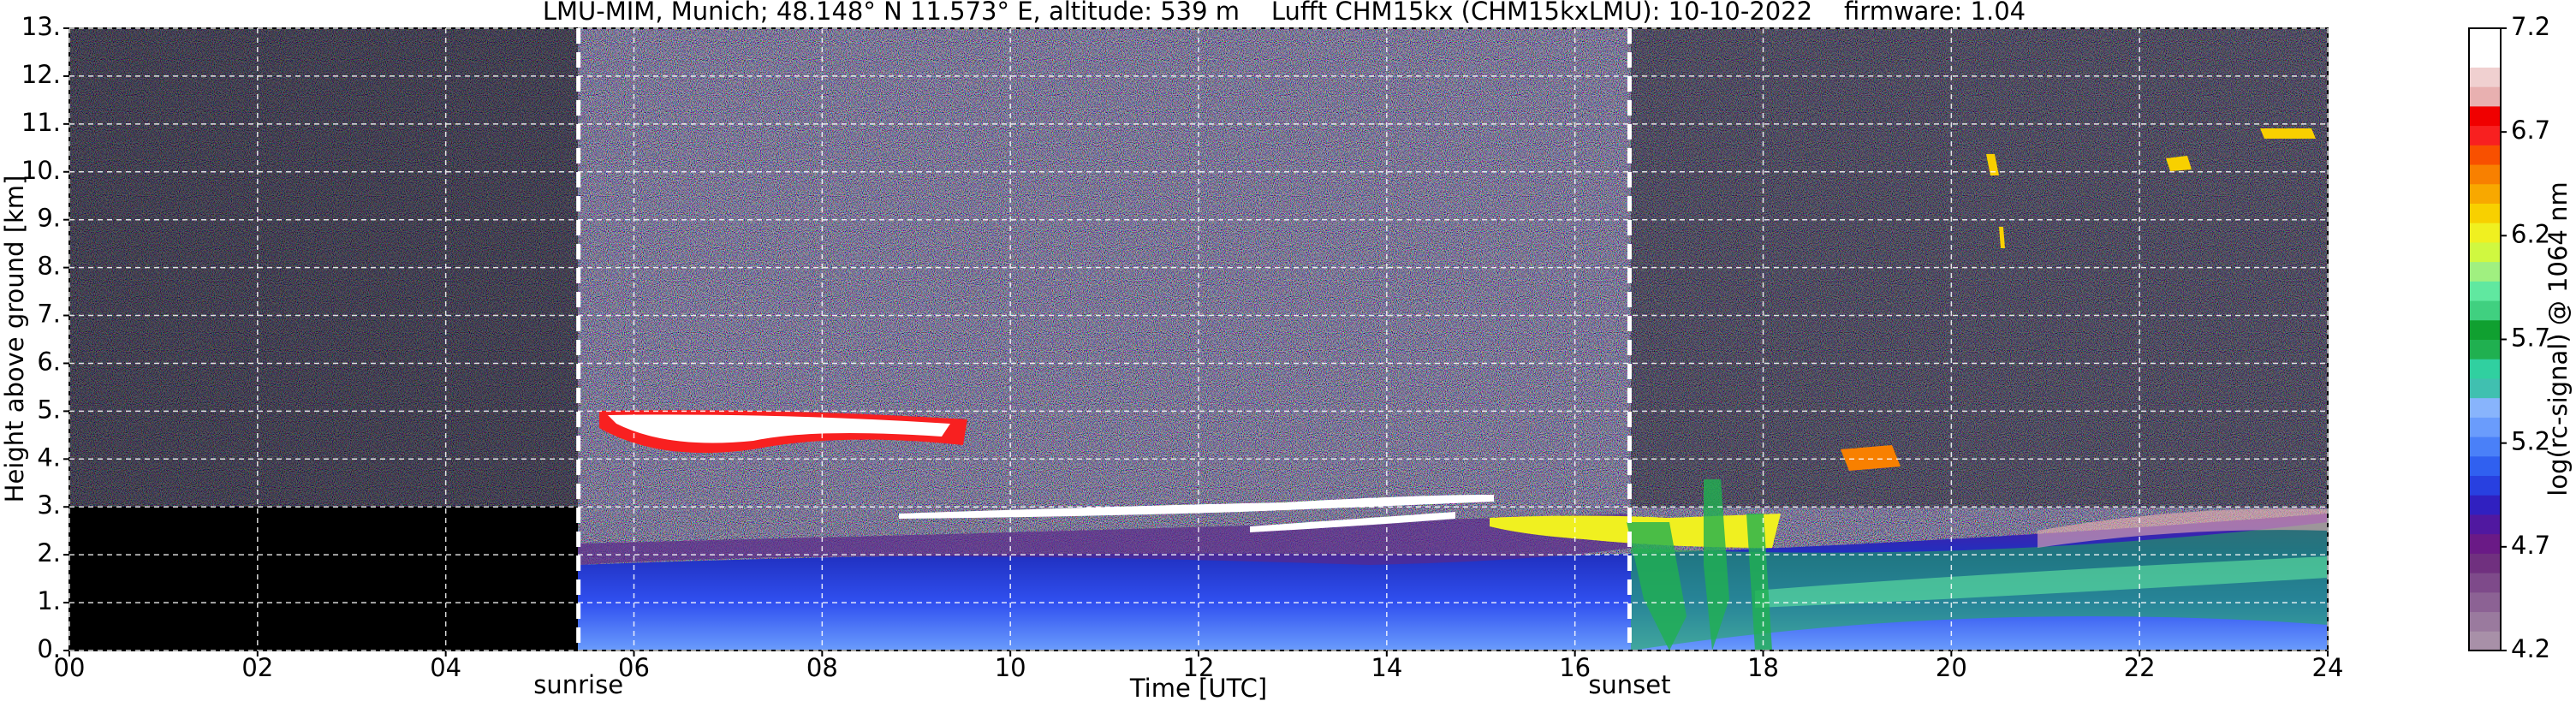 The image size is (2576, 707). I want to click on annotation-label: sunset, so click(1629, 684).